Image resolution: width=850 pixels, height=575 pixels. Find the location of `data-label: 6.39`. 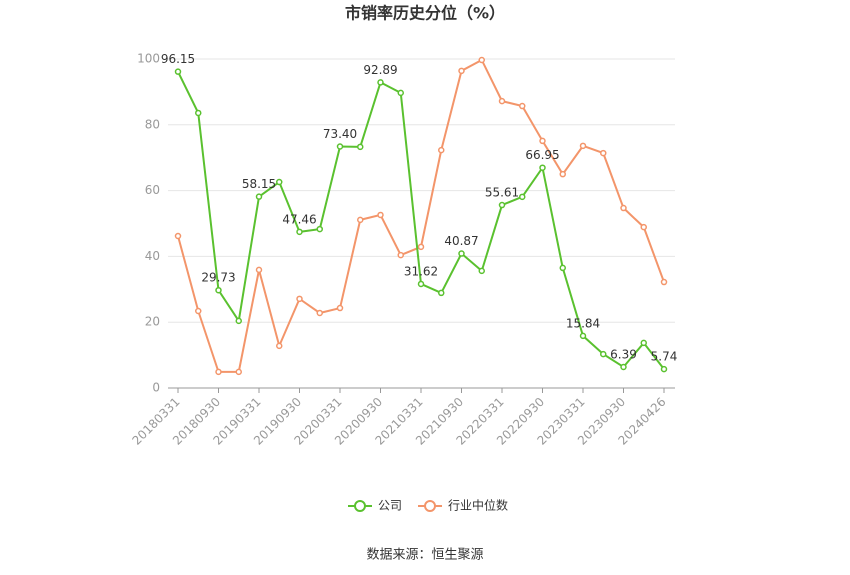

data-label: 6.39 is located at coordinates (623, 354).